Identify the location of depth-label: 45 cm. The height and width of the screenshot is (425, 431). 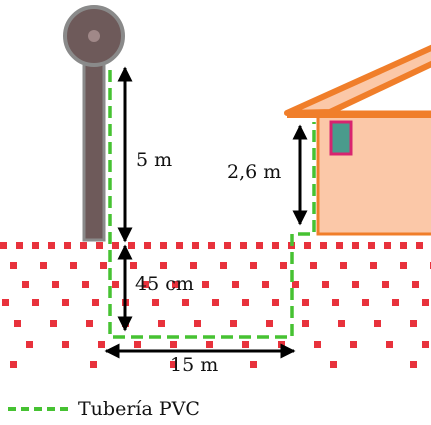
(164, 284).